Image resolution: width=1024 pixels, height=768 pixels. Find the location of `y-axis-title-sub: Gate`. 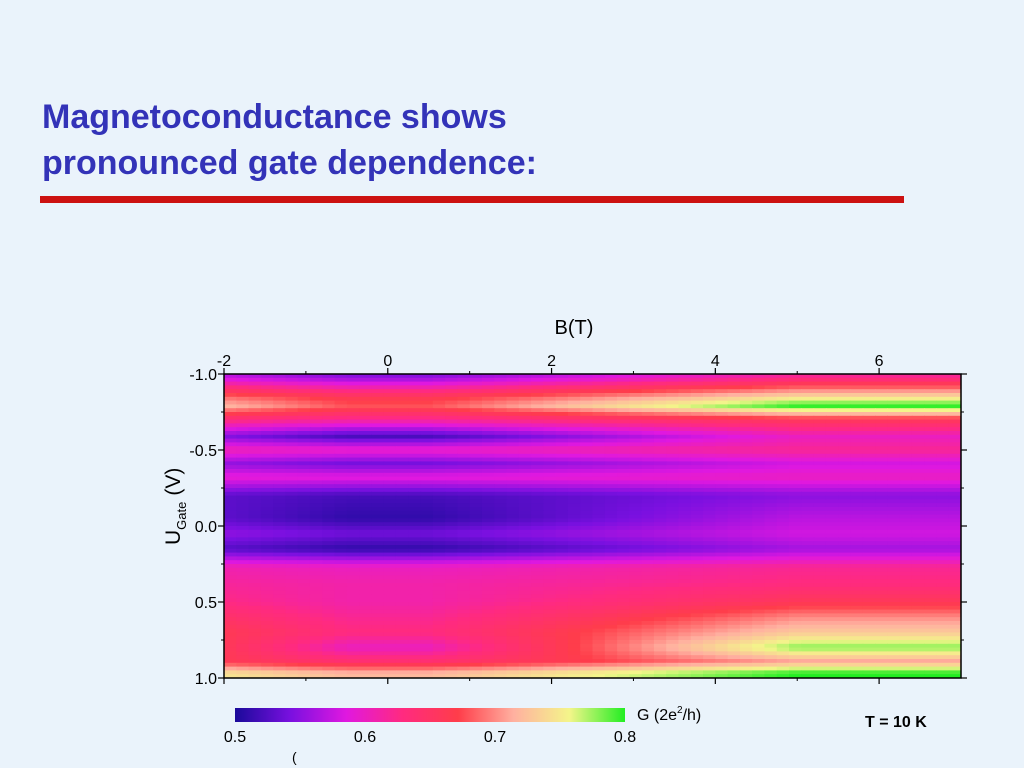

y-axis-title-sub: Gate is located at coordinates (181, 516).